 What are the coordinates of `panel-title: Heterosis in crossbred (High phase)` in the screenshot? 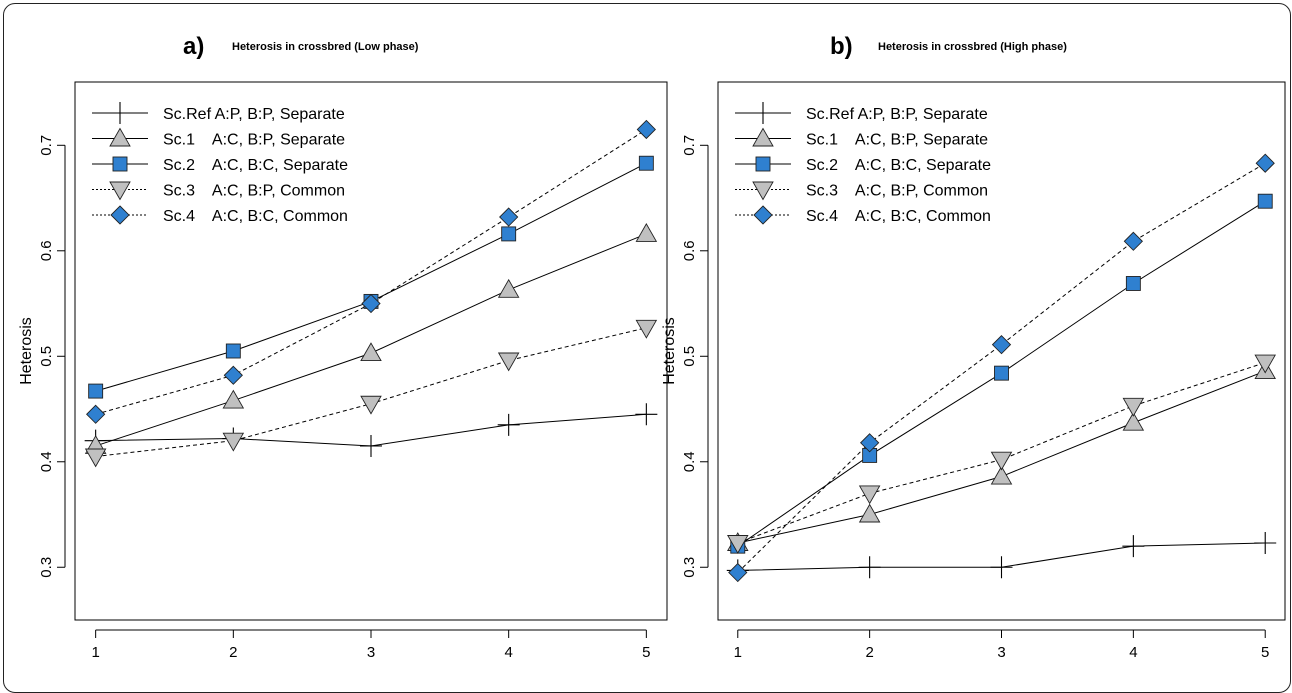 It's located at (972, 47).